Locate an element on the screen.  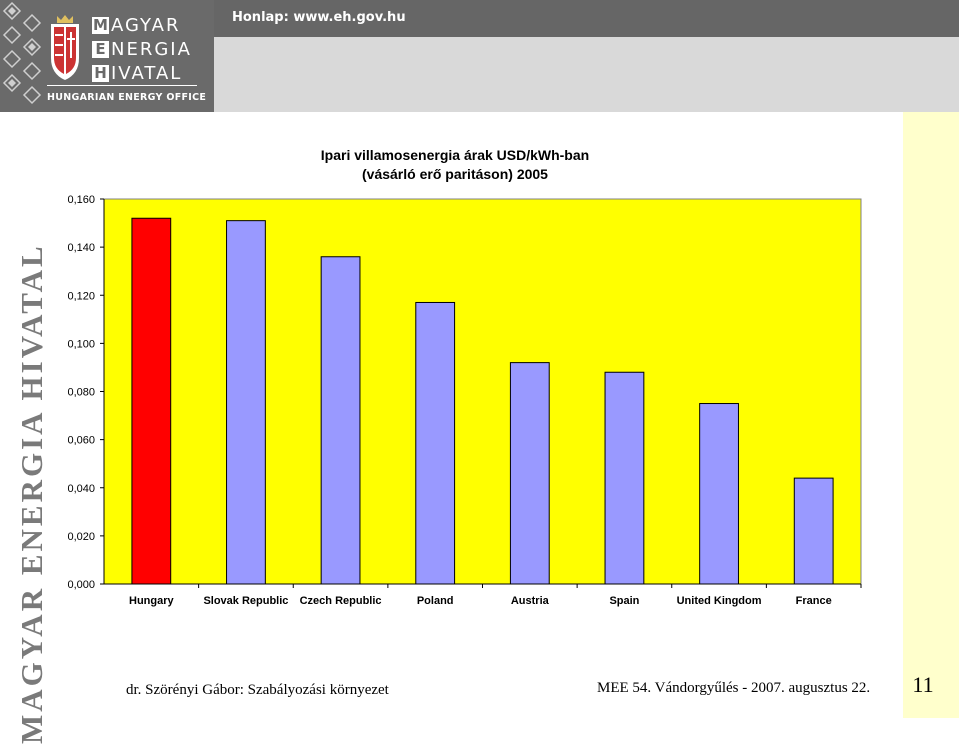
y-tick-label: 0,140 is located at coordinates (81, 248).